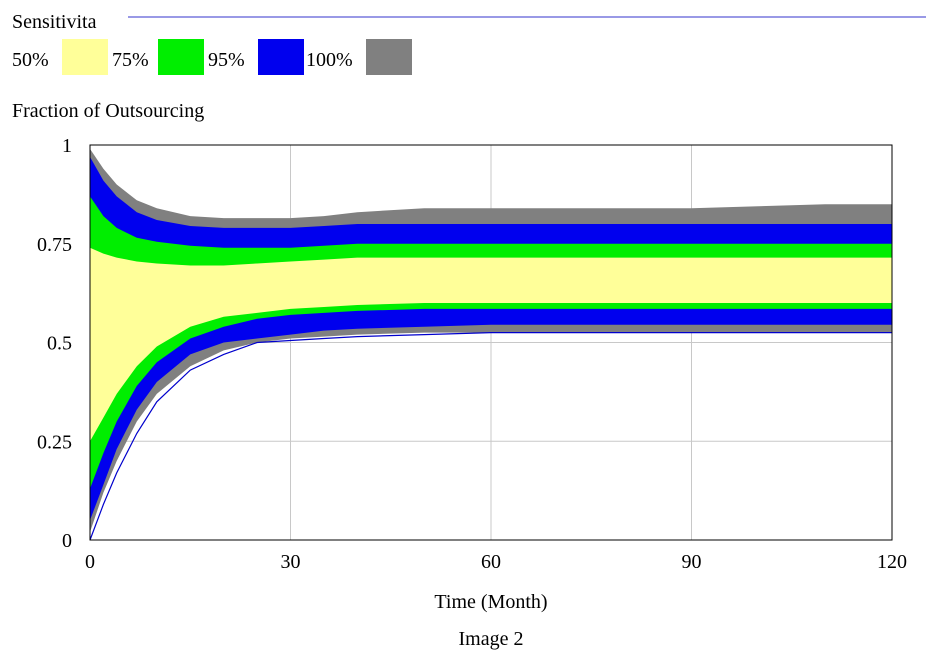 This screenshot has width=928, height=650. I want to click on x-axis-label: Time (Month), so click(490, 602).